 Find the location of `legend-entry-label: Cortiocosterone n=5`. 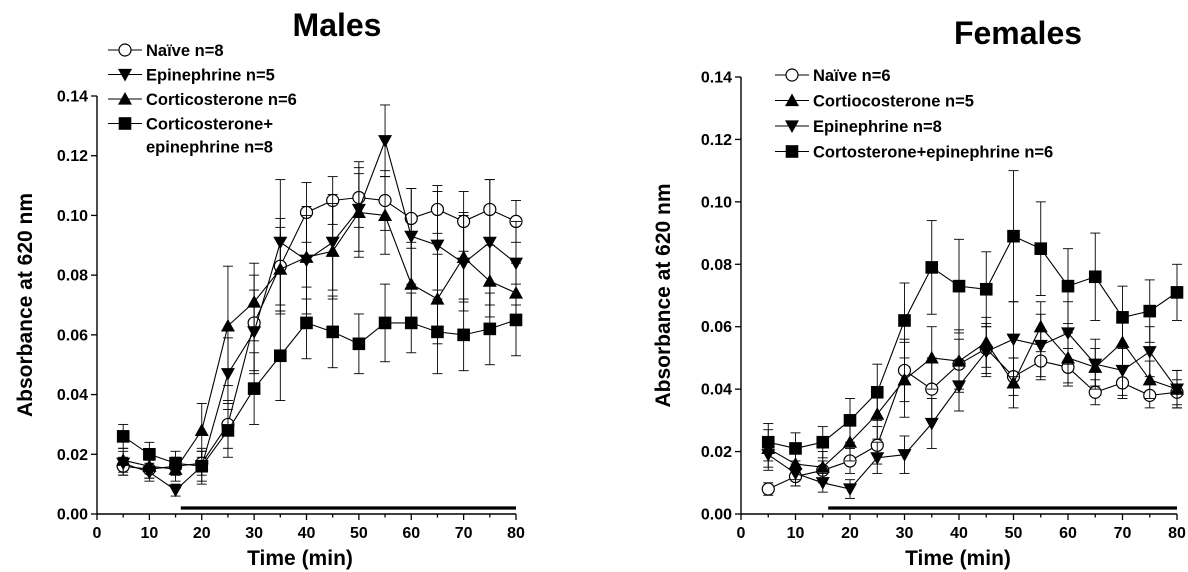

legend-entry-label: Cortiocosterone n=5 is located at coordinates (893, 102).